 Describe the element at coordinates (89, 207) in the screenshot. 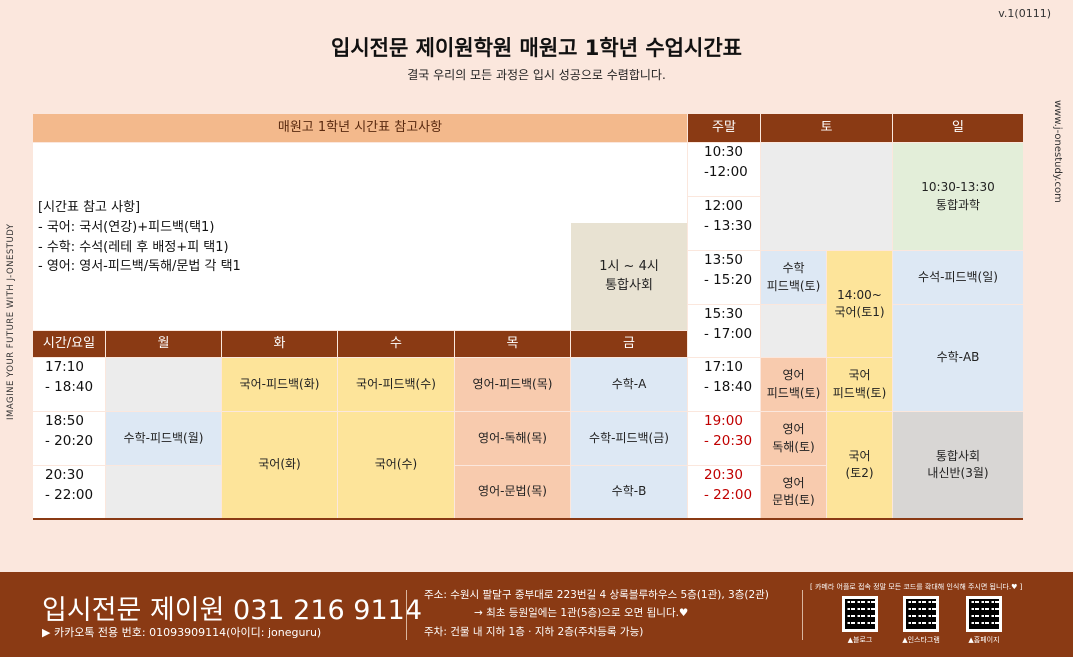

I see `notes-line: [시간표 참고 사항]` at that location.